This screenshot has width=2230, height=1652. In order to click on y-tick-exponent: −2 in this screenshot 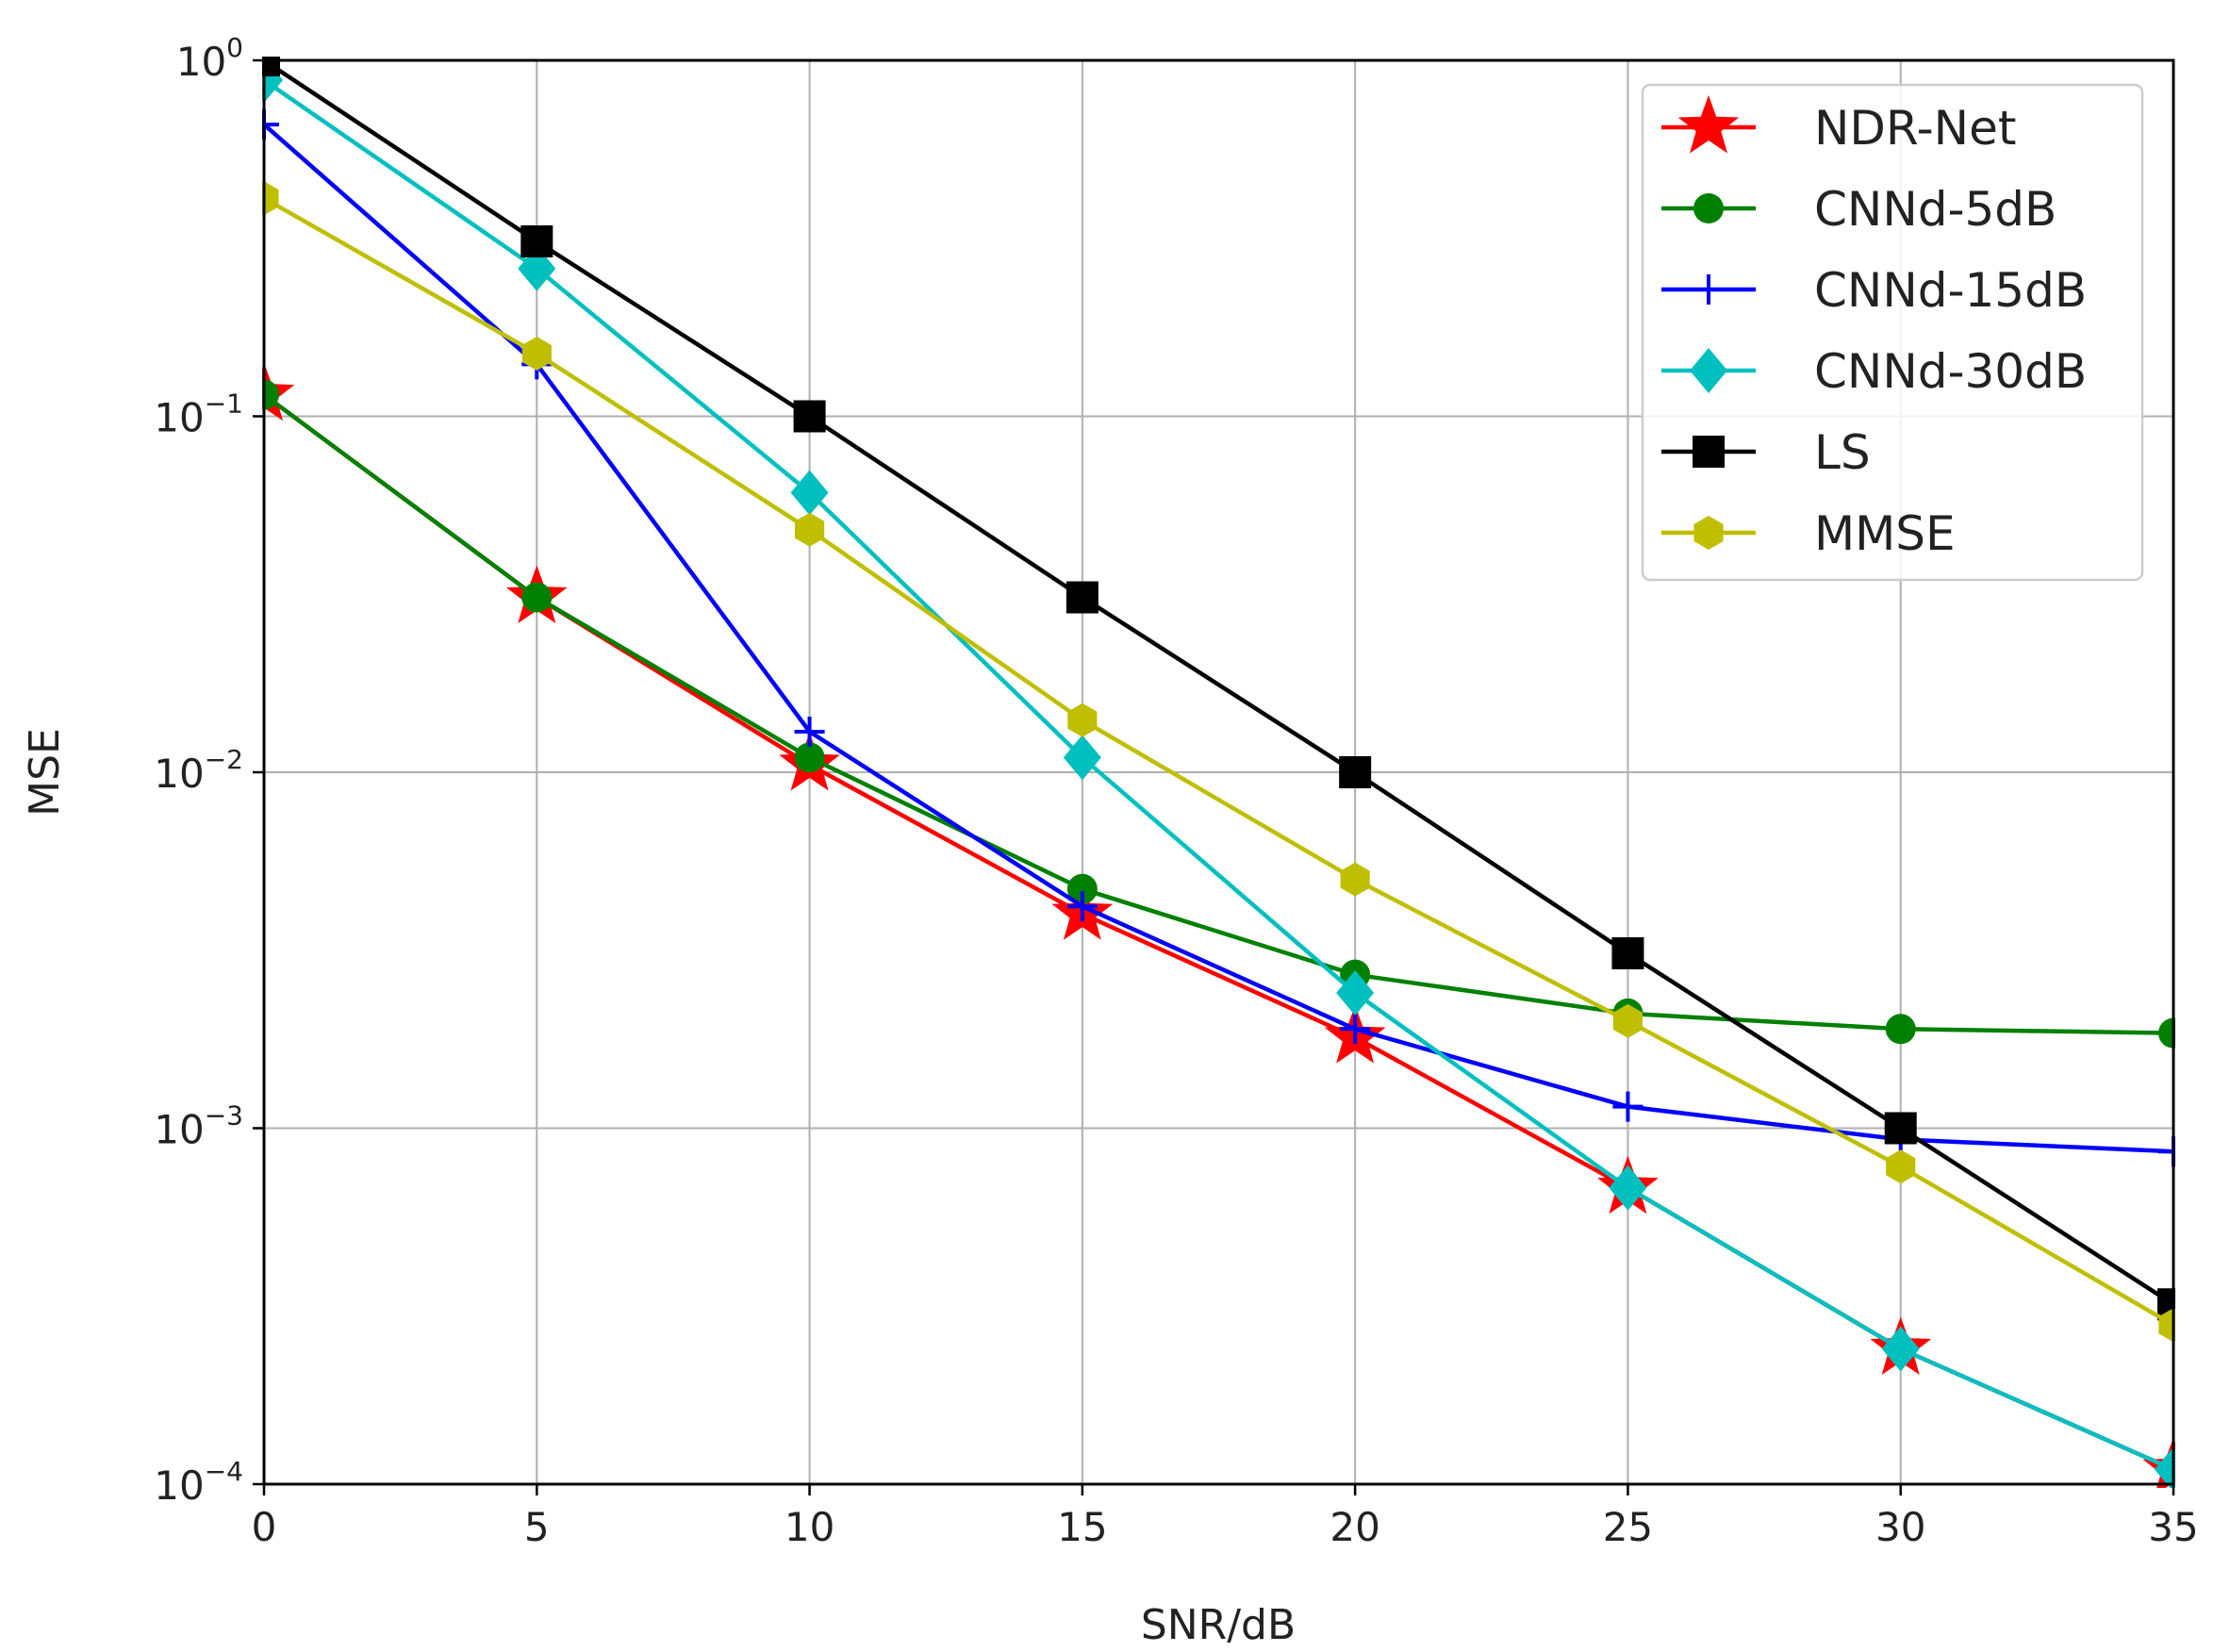, I will do `click(224, 759)`.